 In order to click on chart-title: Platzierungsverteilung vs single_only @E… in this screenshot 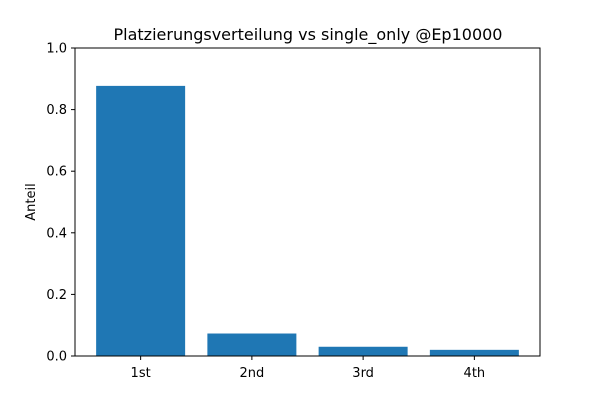, I will do `click(308, 35)`.